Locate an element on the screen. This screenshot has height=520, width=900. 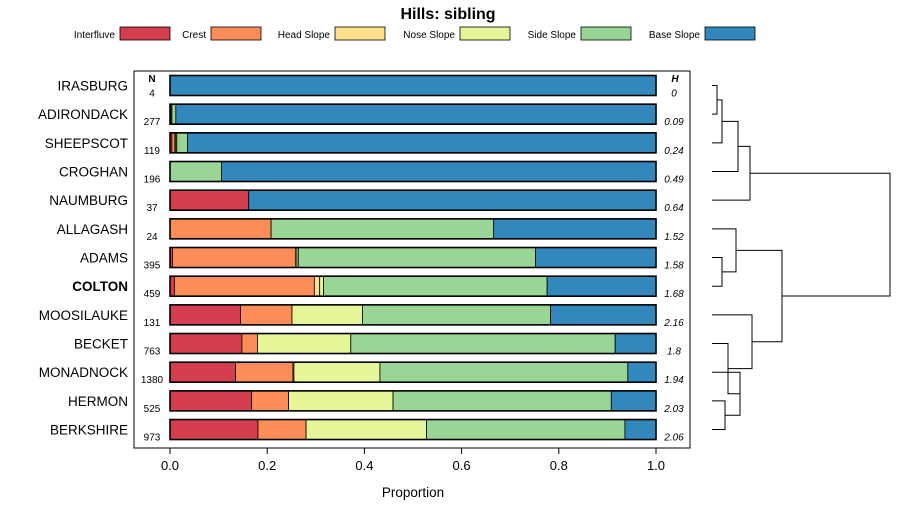
h-value-12: 2.03 is located at coordinates (673, 409).